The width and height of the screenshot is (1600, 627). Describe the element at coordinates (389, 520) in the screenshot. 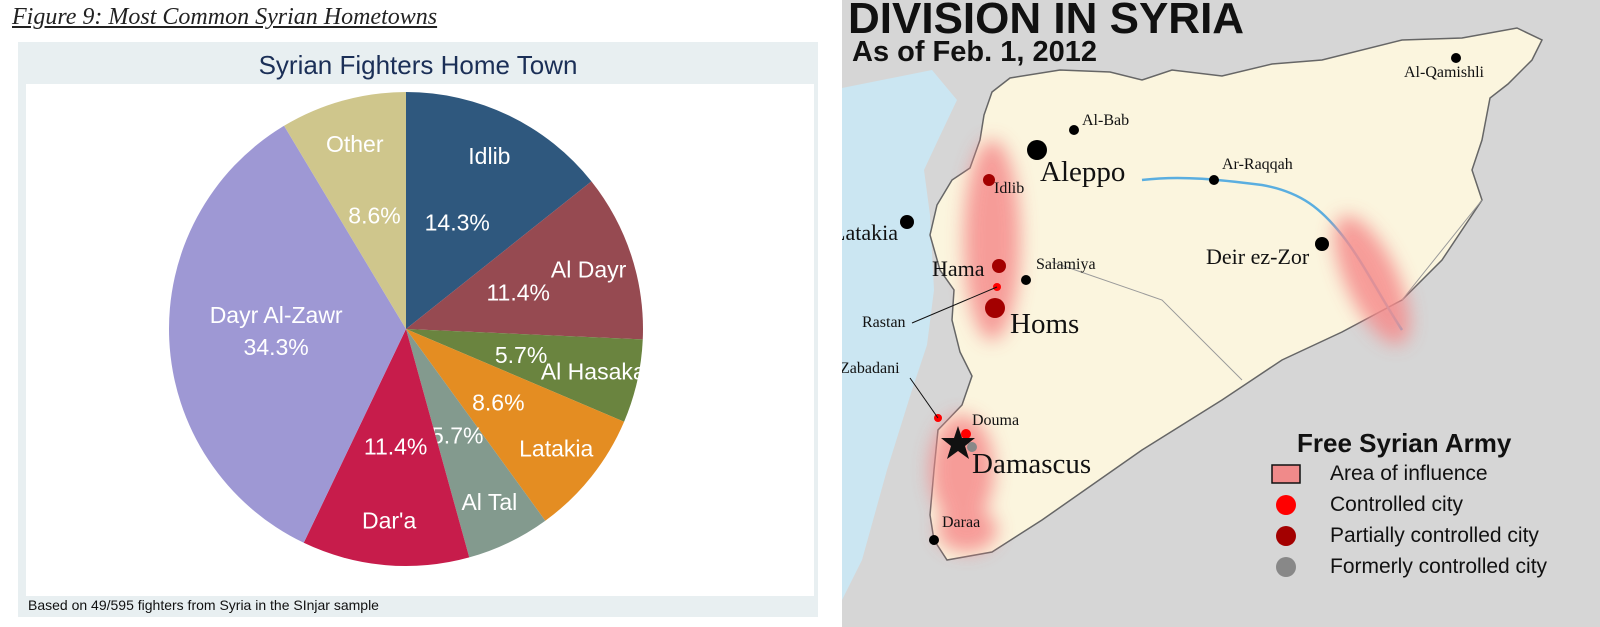

I see `pie-label-5: Dar'a` at that location.